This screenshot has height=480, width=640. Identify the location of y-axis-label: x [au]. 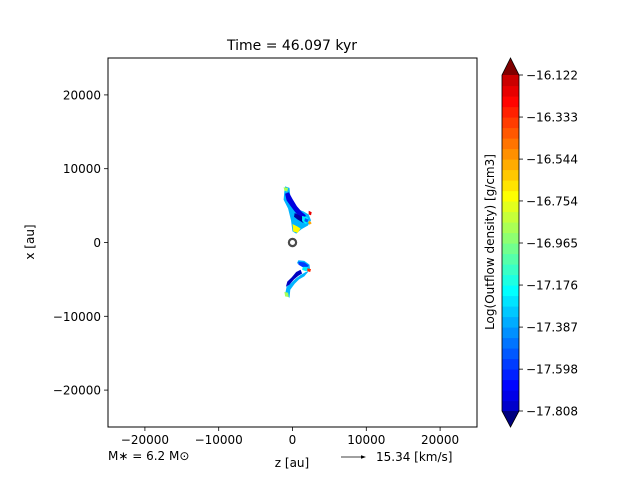
(30, 241).